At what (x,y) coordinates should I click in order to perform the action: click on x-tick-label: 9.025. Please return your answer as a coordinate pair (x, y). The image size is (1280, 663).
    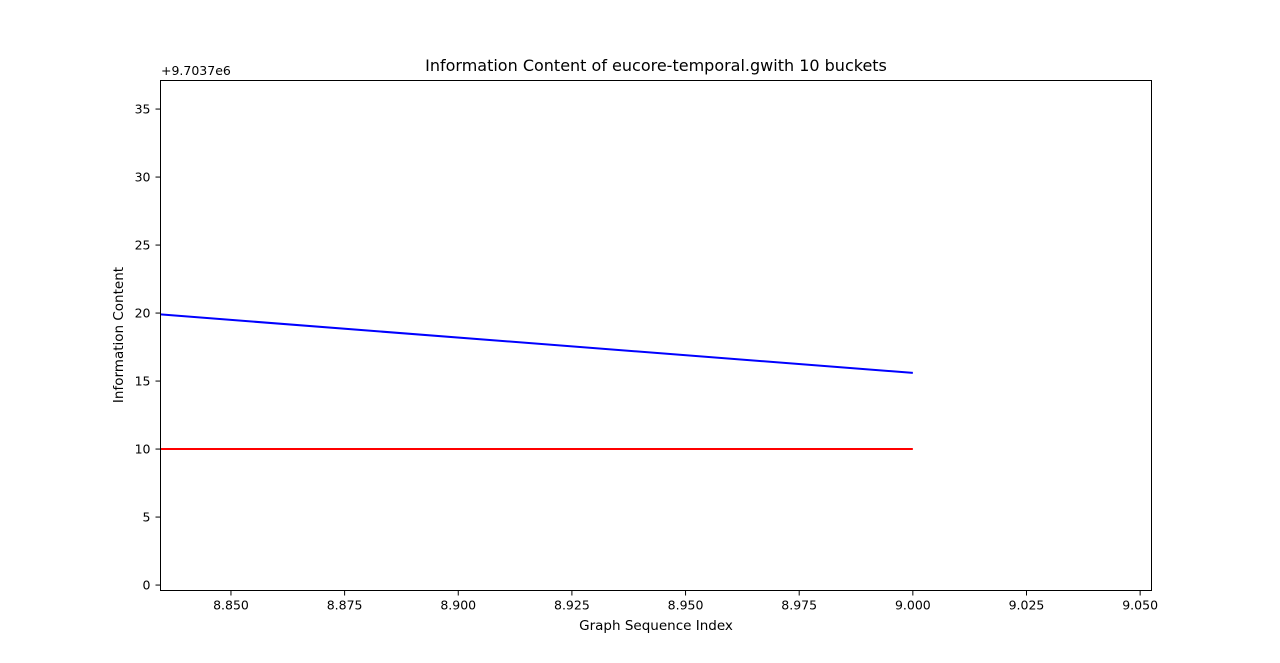
    Looking at the image, I should click on (1027, 605).